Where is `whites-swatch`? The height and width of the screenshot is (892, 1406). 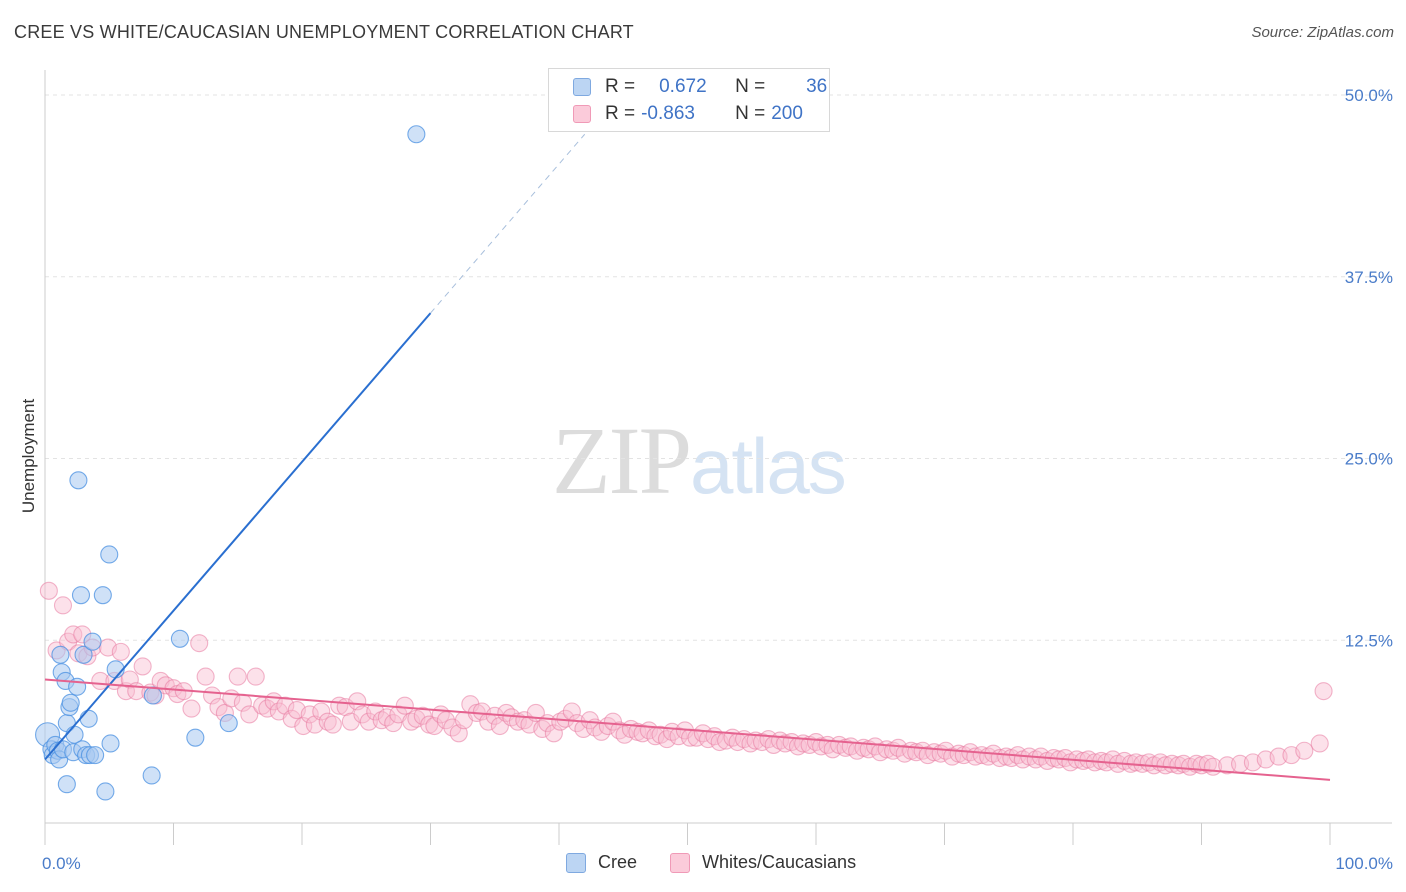
whites-swatch is located at coordinates (582, 114).